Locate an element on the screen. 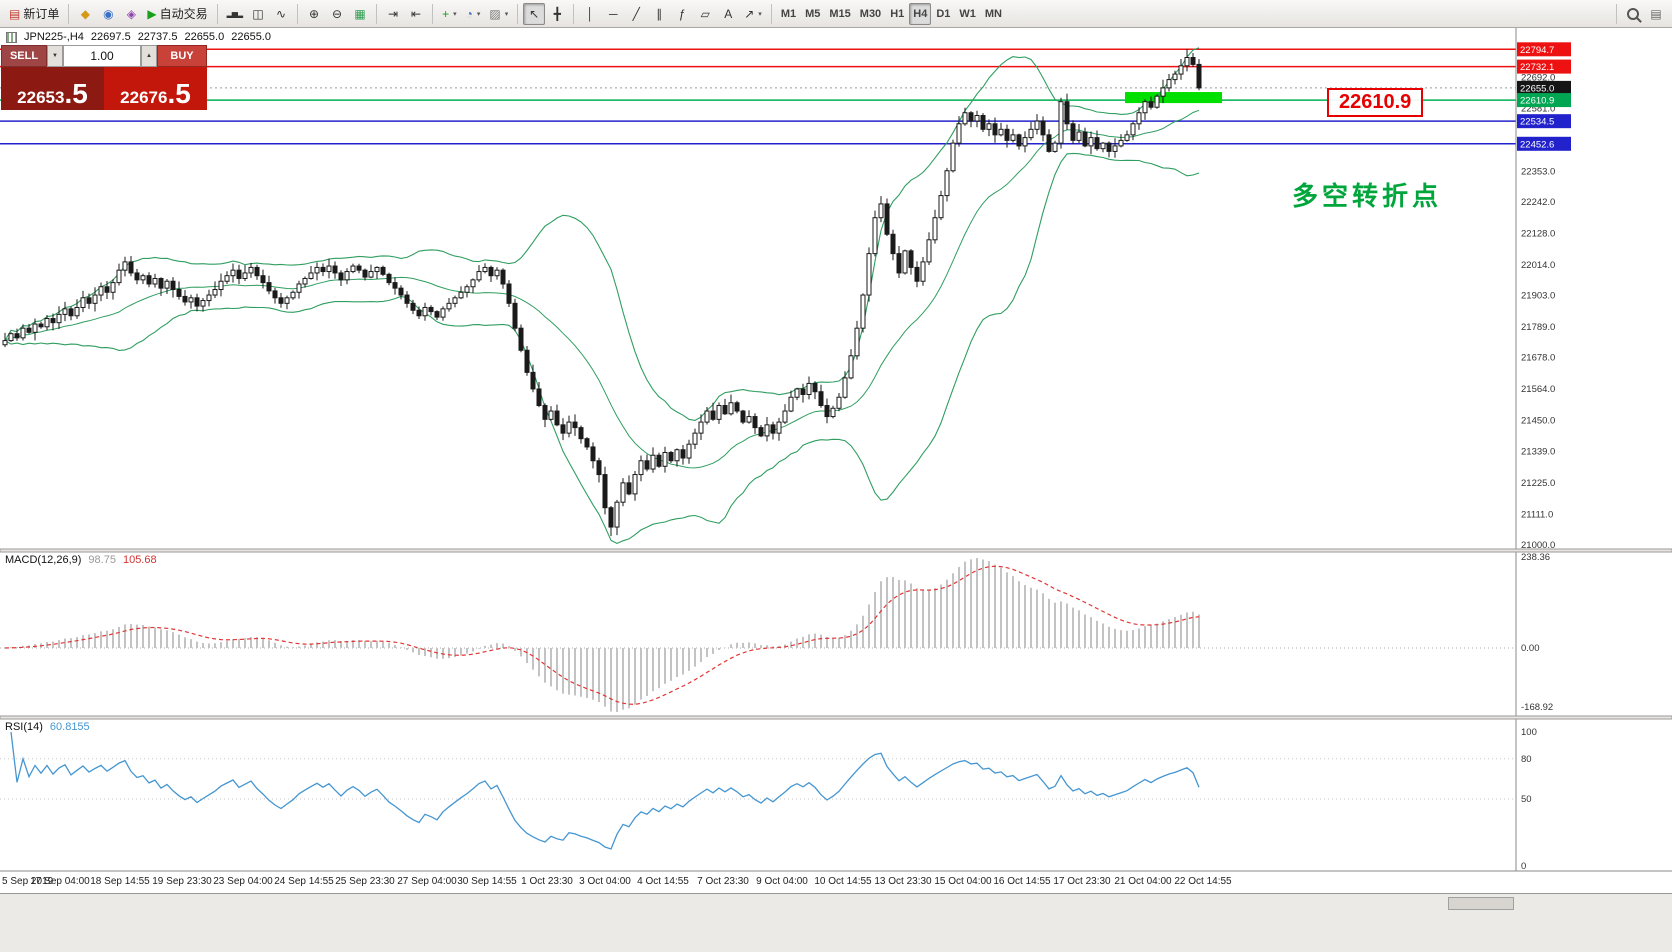  timeframe-h4-button-label: H4 is located at coordinates (920, 13).